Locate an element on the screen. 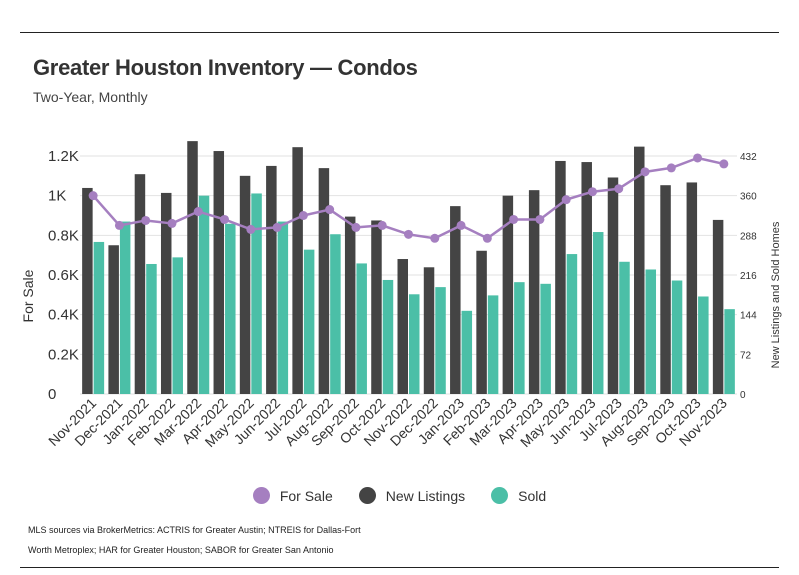 The width and height of the screenshot is (799, 575). left-tick-label: 0.8K is located at coordinates (63, 235).